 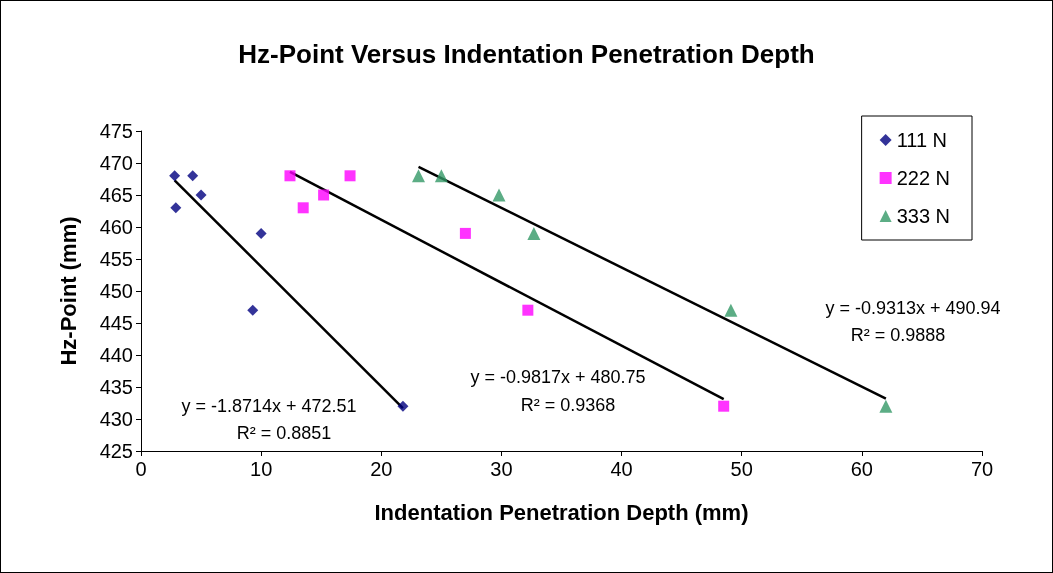 What do you see at coordinates (898, 335) in the screenshot?
I see `annotation: R² = 0.9888` at bounding box center [898, 335].